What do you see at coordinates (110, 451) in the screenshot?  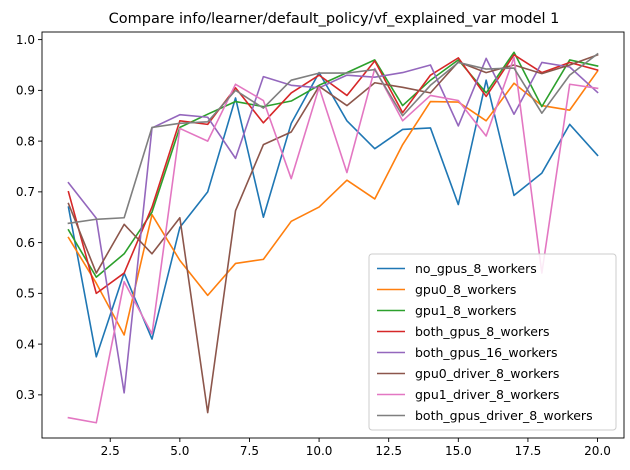 I see `x-tick-label: 2.5` at bounding box center [110, 451].